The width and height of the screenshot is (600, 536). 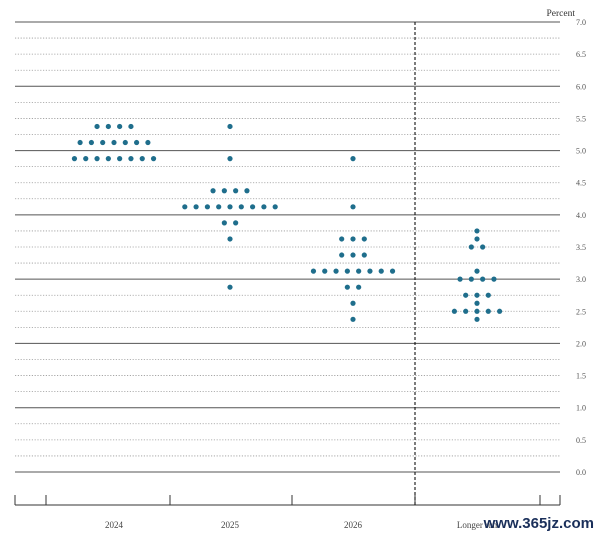 I want to click on y-tick-label: 2.0, so click(x=581, y=343).